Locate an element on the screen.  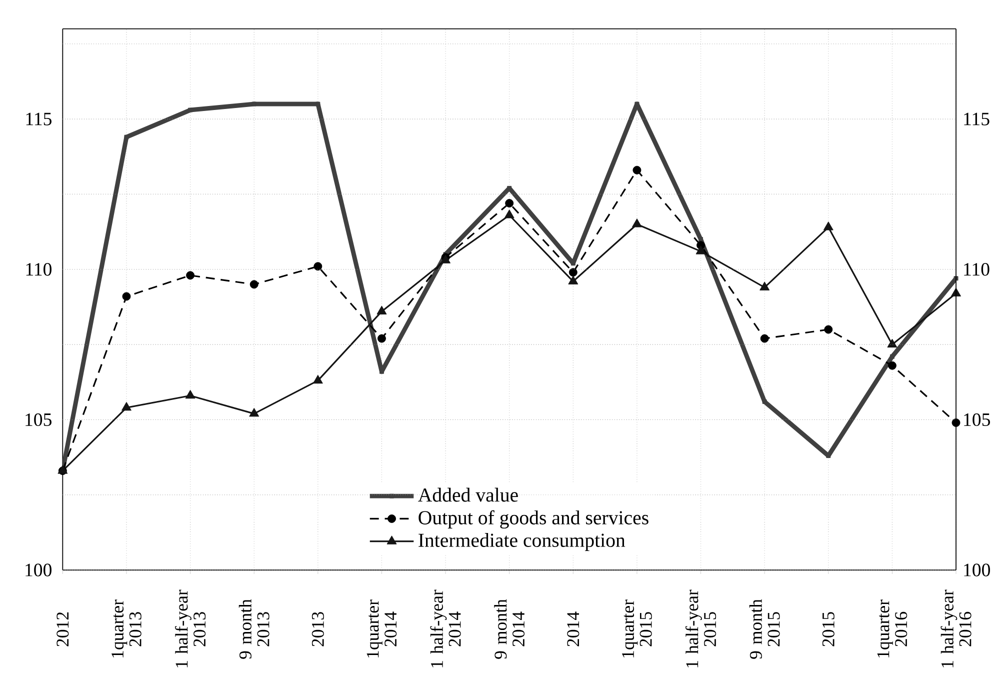
x-tick-label: 1 half-year 2016 is located at coordinates (956, 629).